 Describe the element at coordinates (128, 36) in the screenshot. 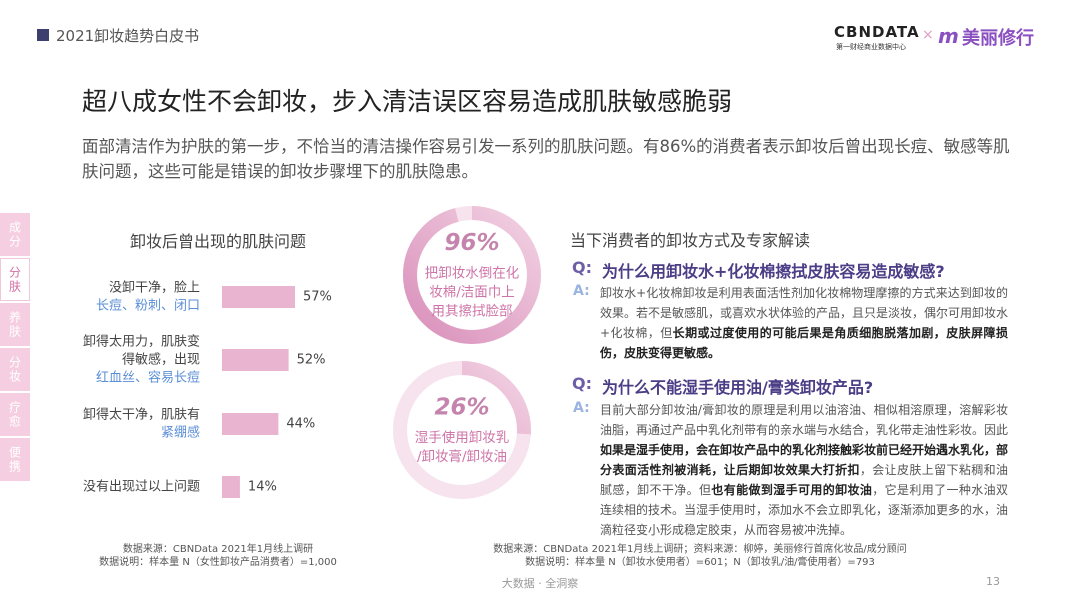

I see `header-title: 2021卸妆趋势白皮书` at that location.